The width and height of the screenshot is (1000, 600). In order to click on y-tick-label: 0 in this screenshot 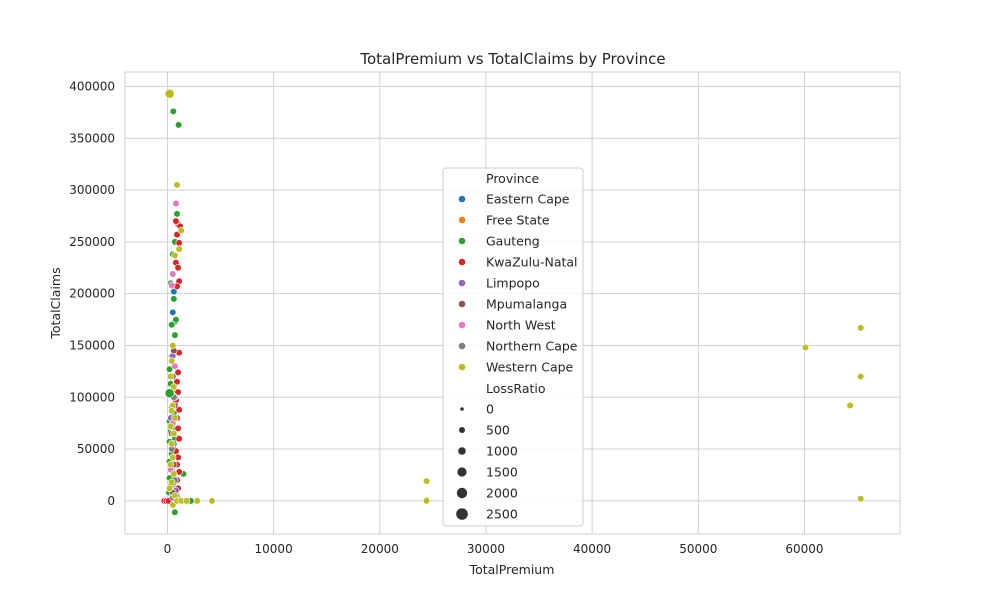, I will do `click(111, 501)`.